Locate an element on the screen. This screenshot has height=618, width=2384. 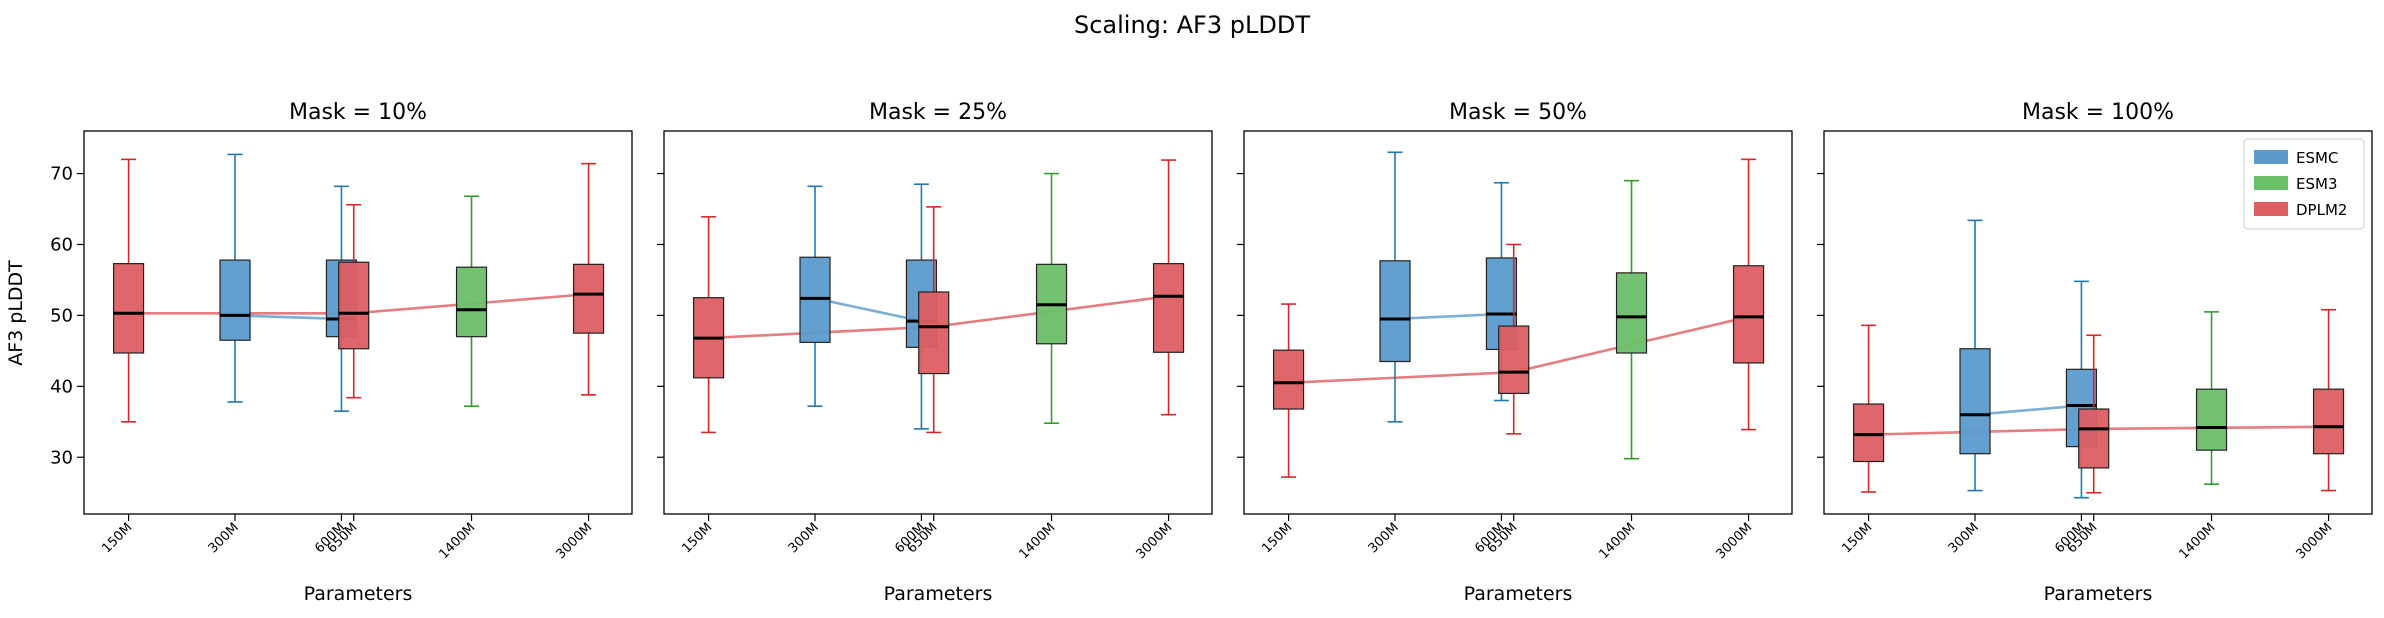
panel-title: Mask = 50% is located at coordinates (1518, 112).